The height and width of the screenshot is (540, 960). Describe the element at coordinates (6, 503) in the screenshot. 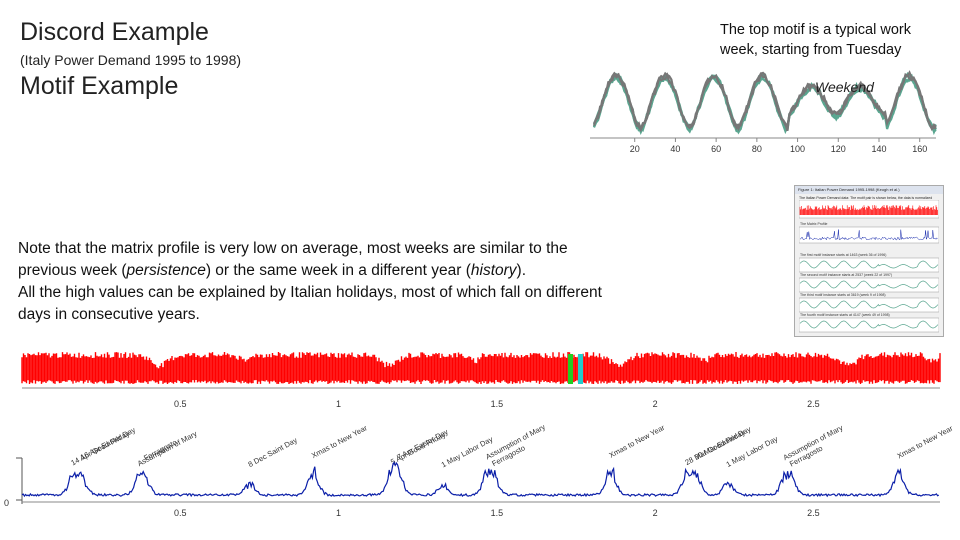

I see `mp-y-label: 0` at that location.